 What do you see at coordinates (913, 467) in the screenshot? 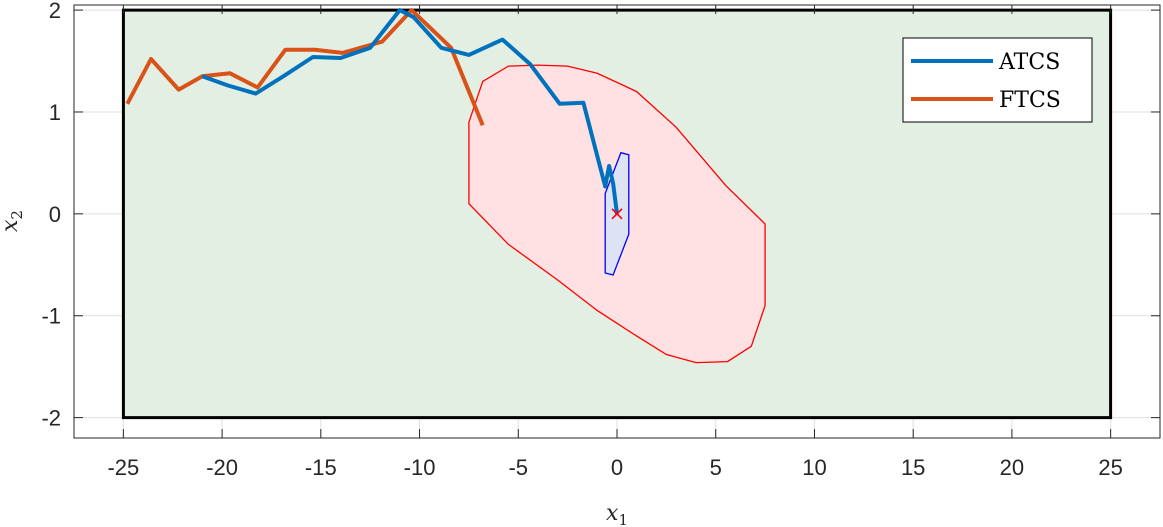
I see `x-tick-label: 15` at bounding box center [913, 467].